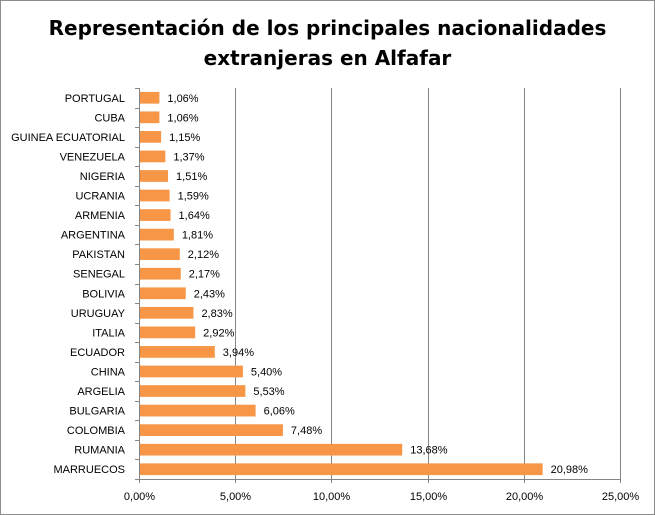 Image resolution: width=655 pixels, height=515 pixels. I want to click on bar-china, so click(191, 371).